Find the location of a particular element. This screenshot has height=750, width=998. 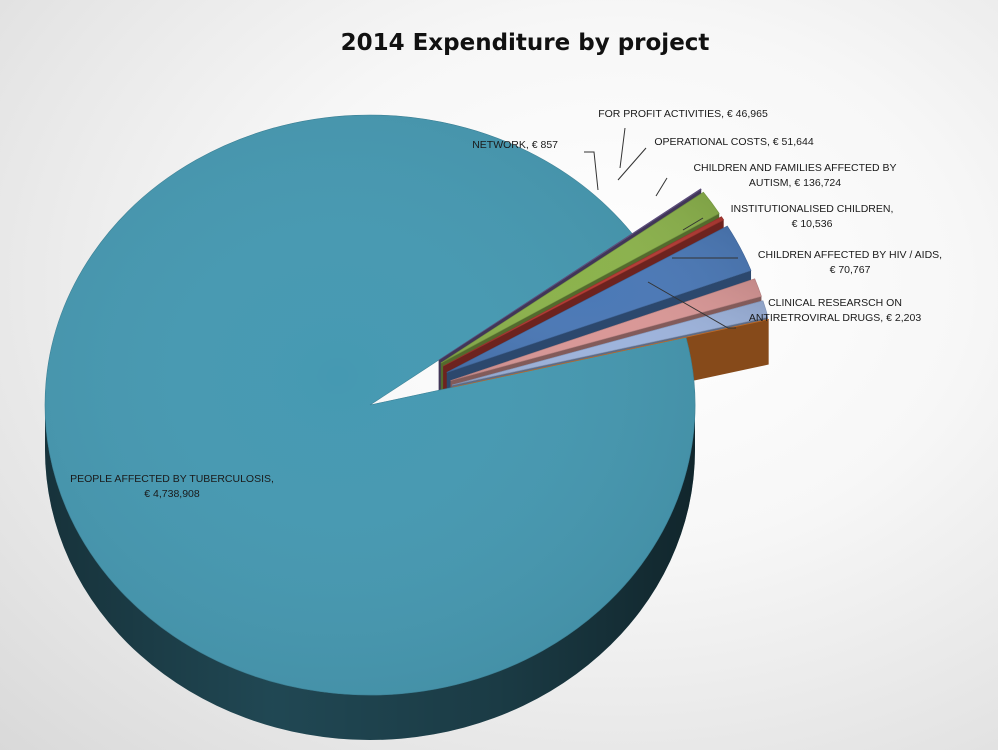

slice-data-label: NETWORK, € 857 is located at coordinates (515, 145).